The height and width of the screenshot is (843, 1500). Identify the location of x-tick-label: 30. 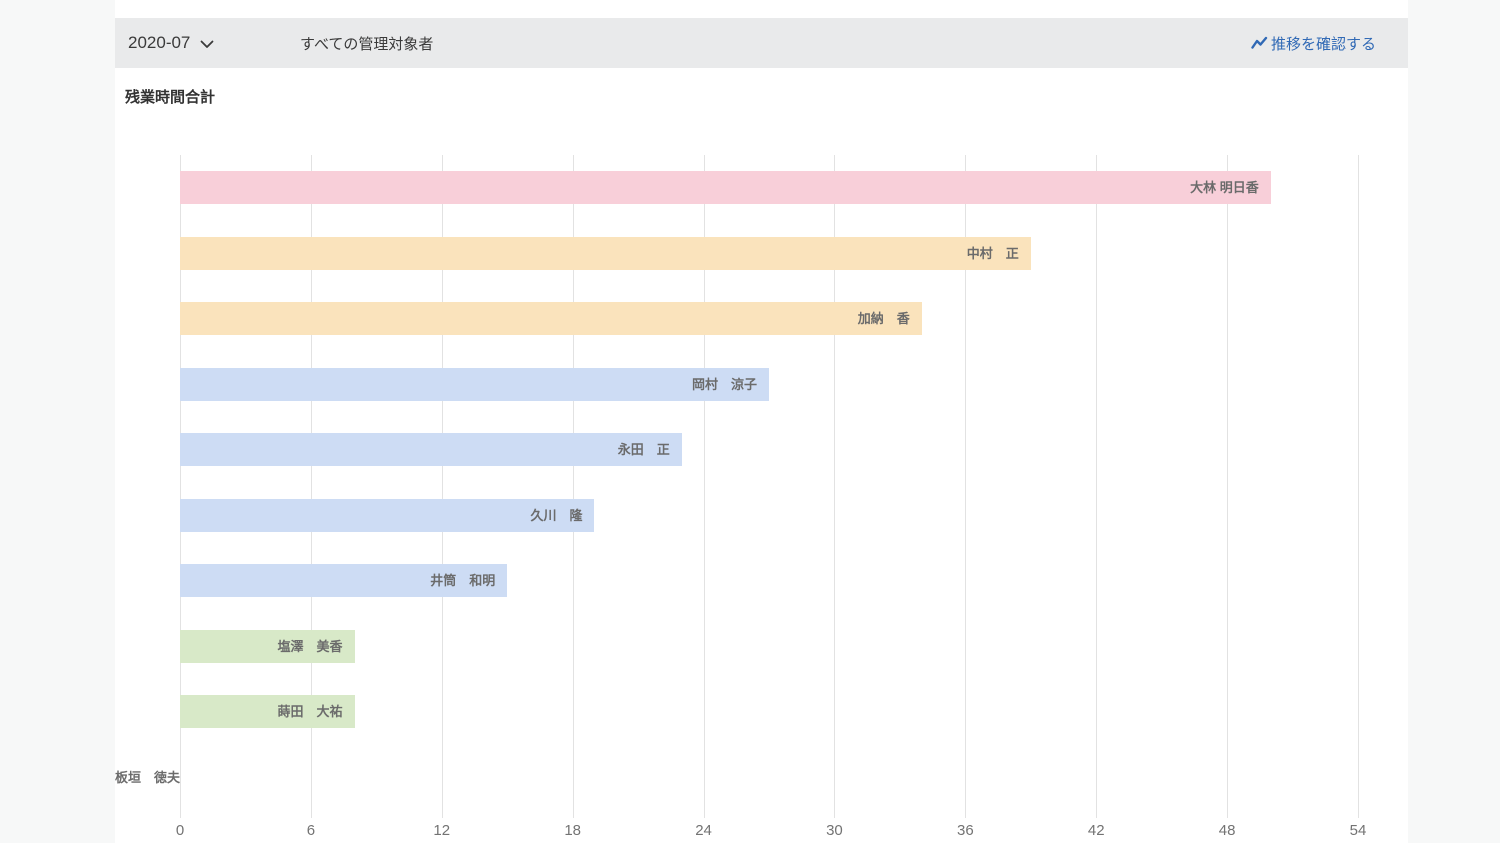
(834, 830).